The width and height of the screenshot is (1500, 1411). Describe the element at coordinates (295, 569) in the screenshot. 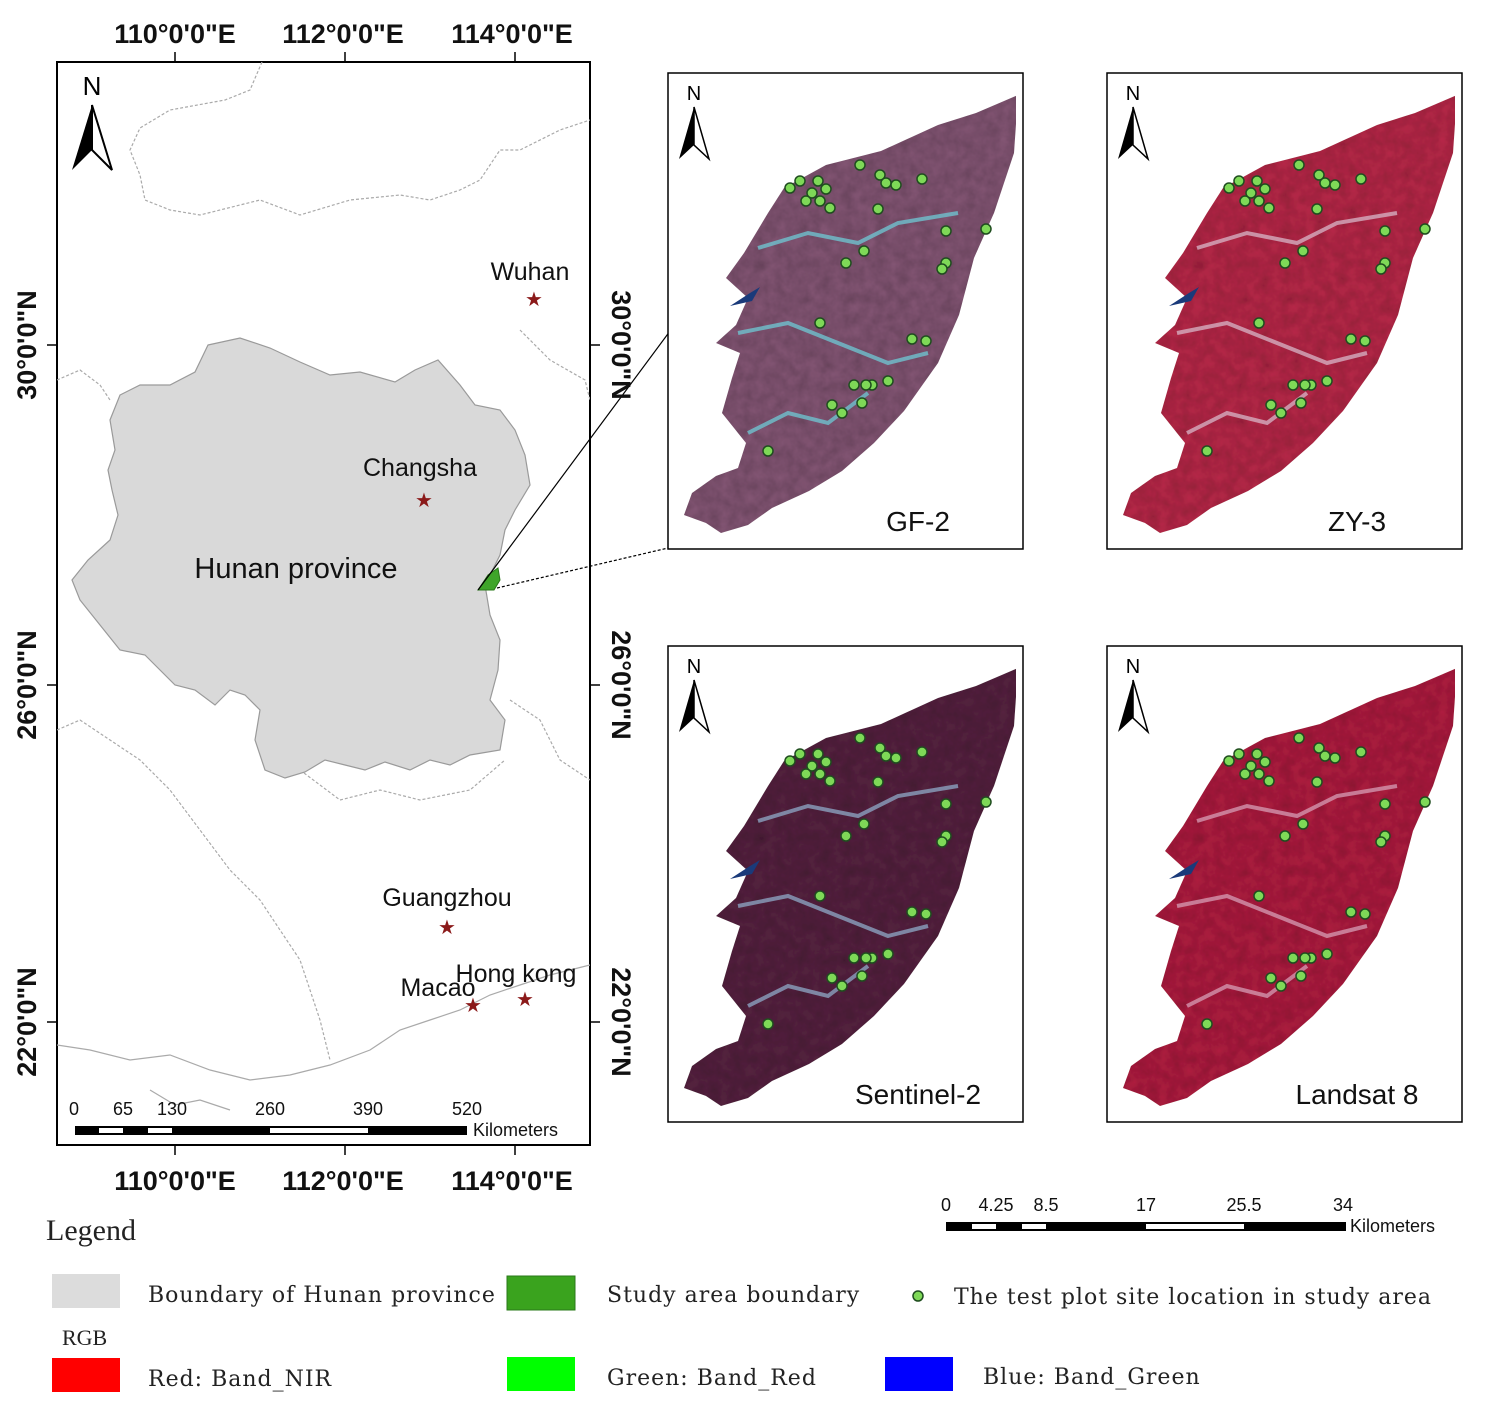

I see `province-label: Hunan province` at that location.